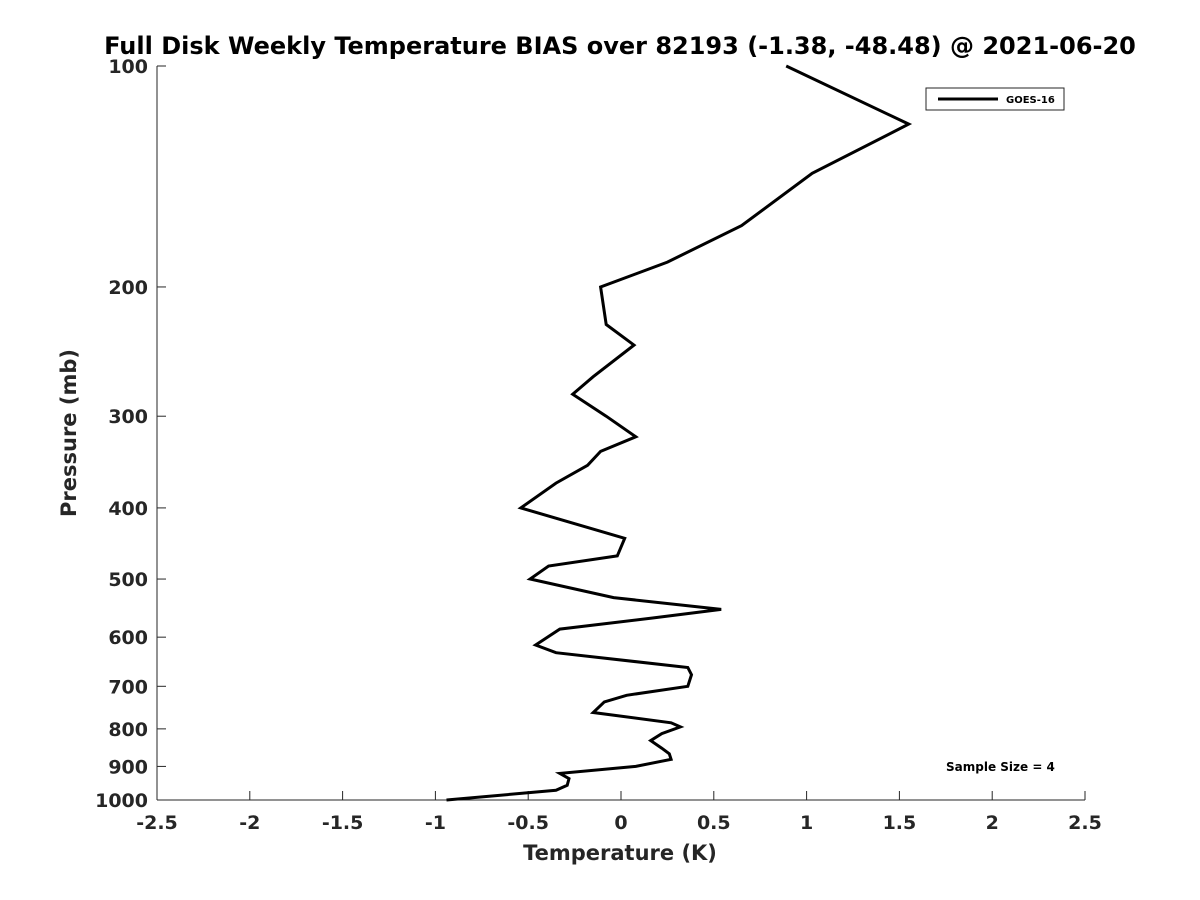 Image resolution: width=1200 pixels, height=900 pixels. I want to click on x-tick-label: 2.5, so click(1085, 823).